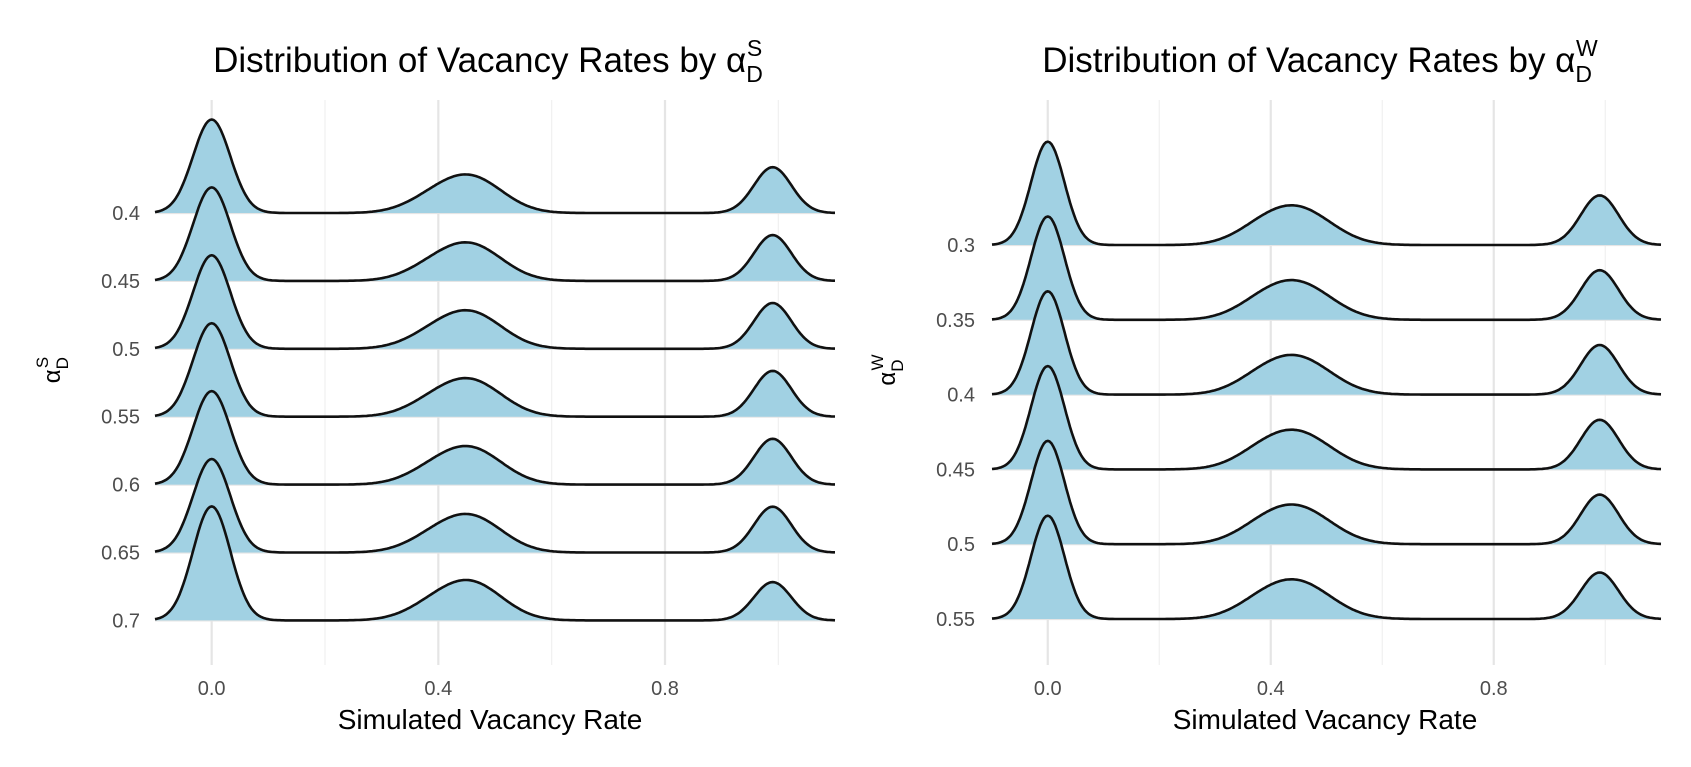  Describe the element at coordinates (62, 363) in the screenshot. I see `left-ylabel-subscript: D` at that location.